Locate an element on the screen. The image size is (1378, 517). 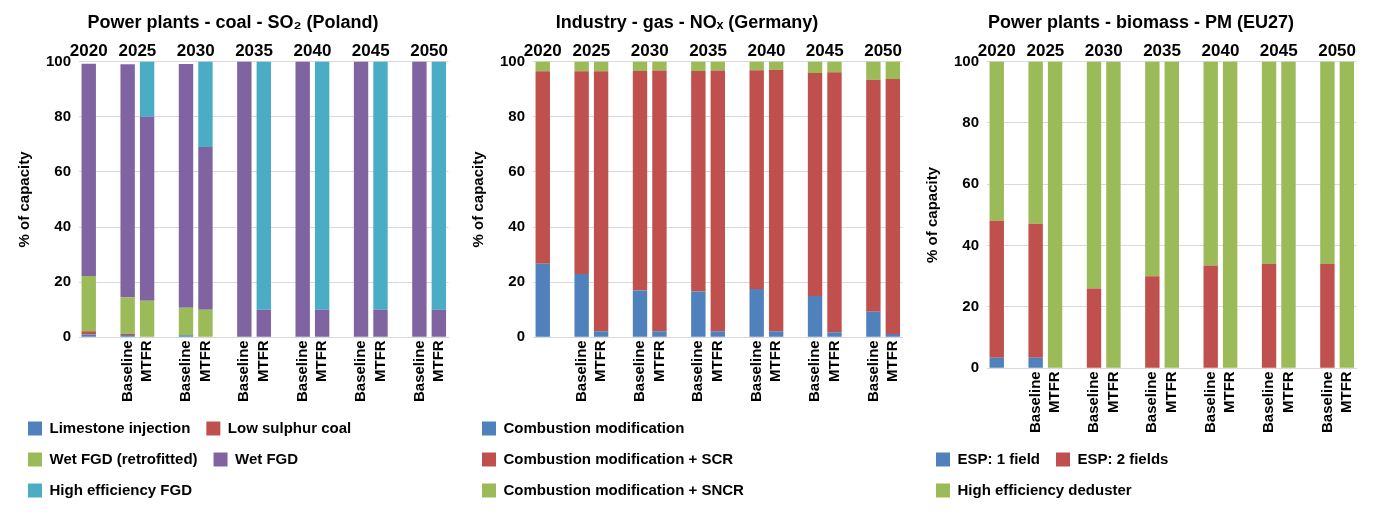
legend-label: ESP: 2 fields is located at coordinates (1123, 458).